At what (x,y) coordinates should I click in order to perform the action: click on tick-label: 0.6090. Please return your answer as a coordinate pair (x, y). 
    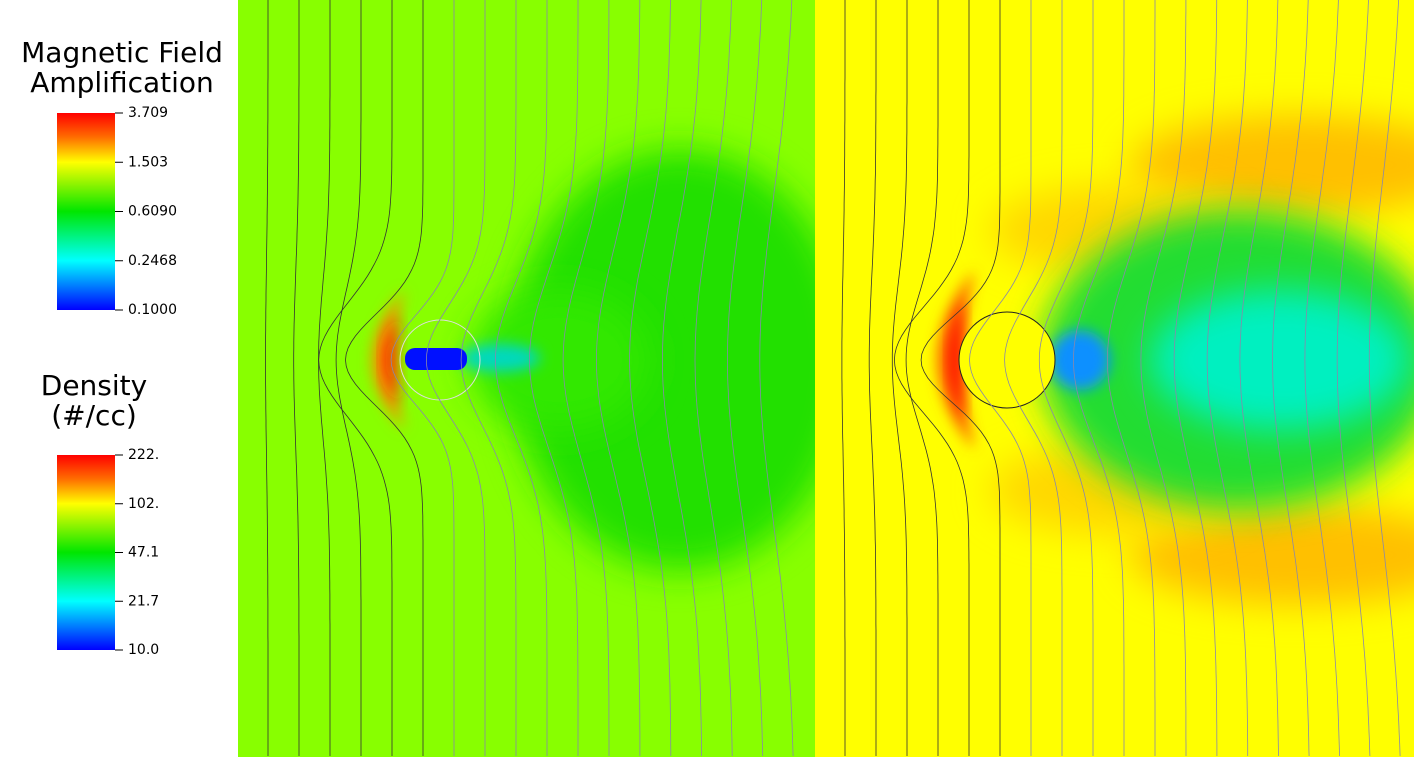
    Looking at the image, I should click on (152, 212).